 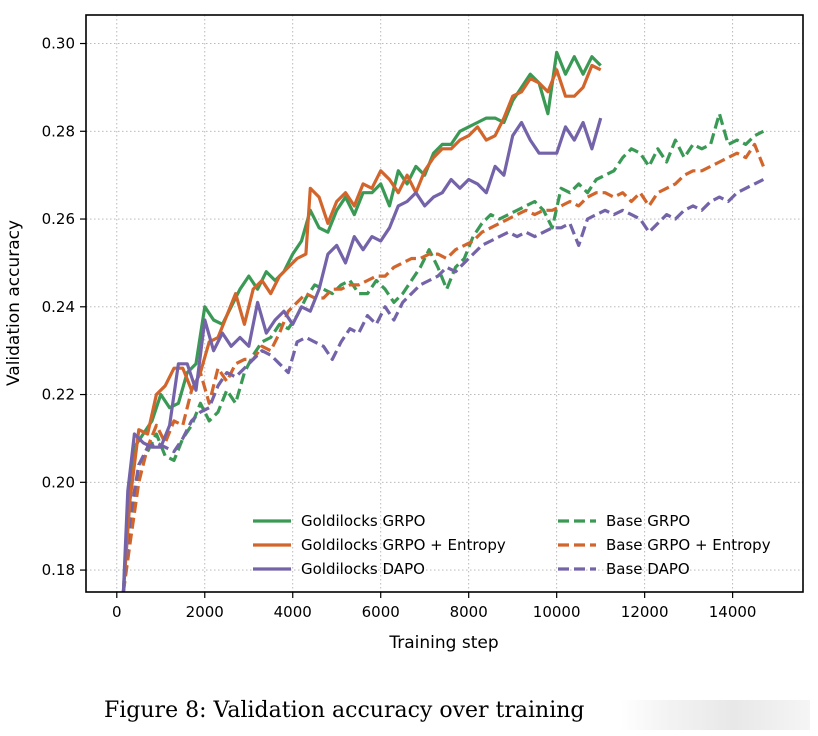 I want to click on y-tick-label: 0.22, so click(x=58, y=395).